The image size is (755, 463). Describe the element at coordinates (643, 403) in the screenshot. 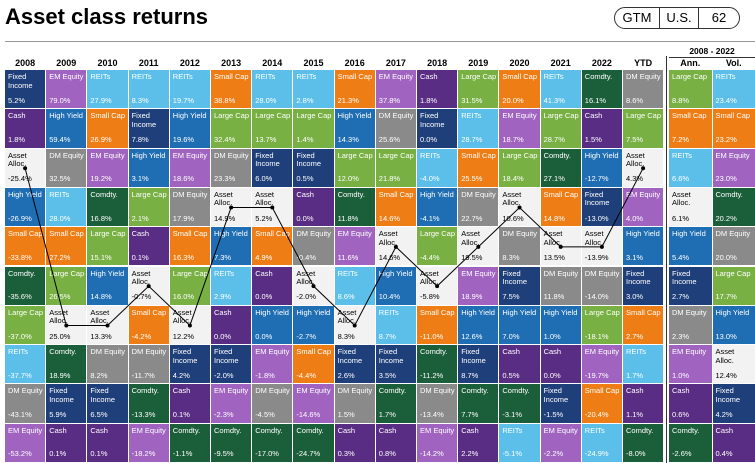

I see `cell: Cash 1.1%` at that location.